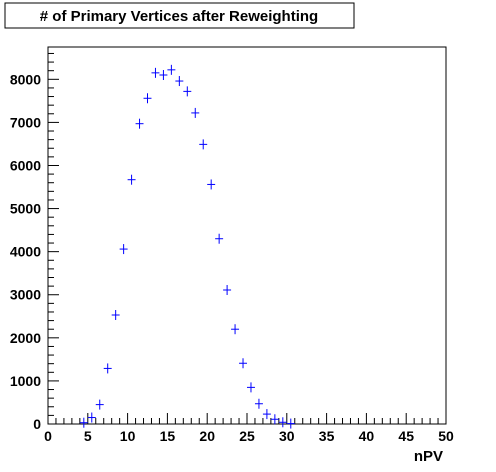  I want to click on y-axis-tick-labels: 0 1000 2000 3000 4000 5000 6000 7000 8000, so click(25, 251).